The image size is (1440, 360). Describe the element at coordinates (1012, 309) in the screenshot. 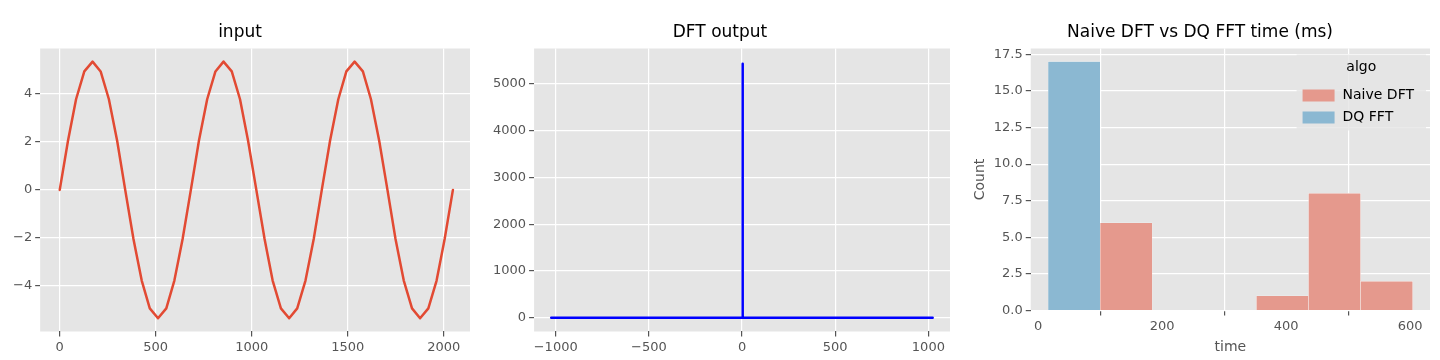

I see `y-tick-label: 0.0` at that location.